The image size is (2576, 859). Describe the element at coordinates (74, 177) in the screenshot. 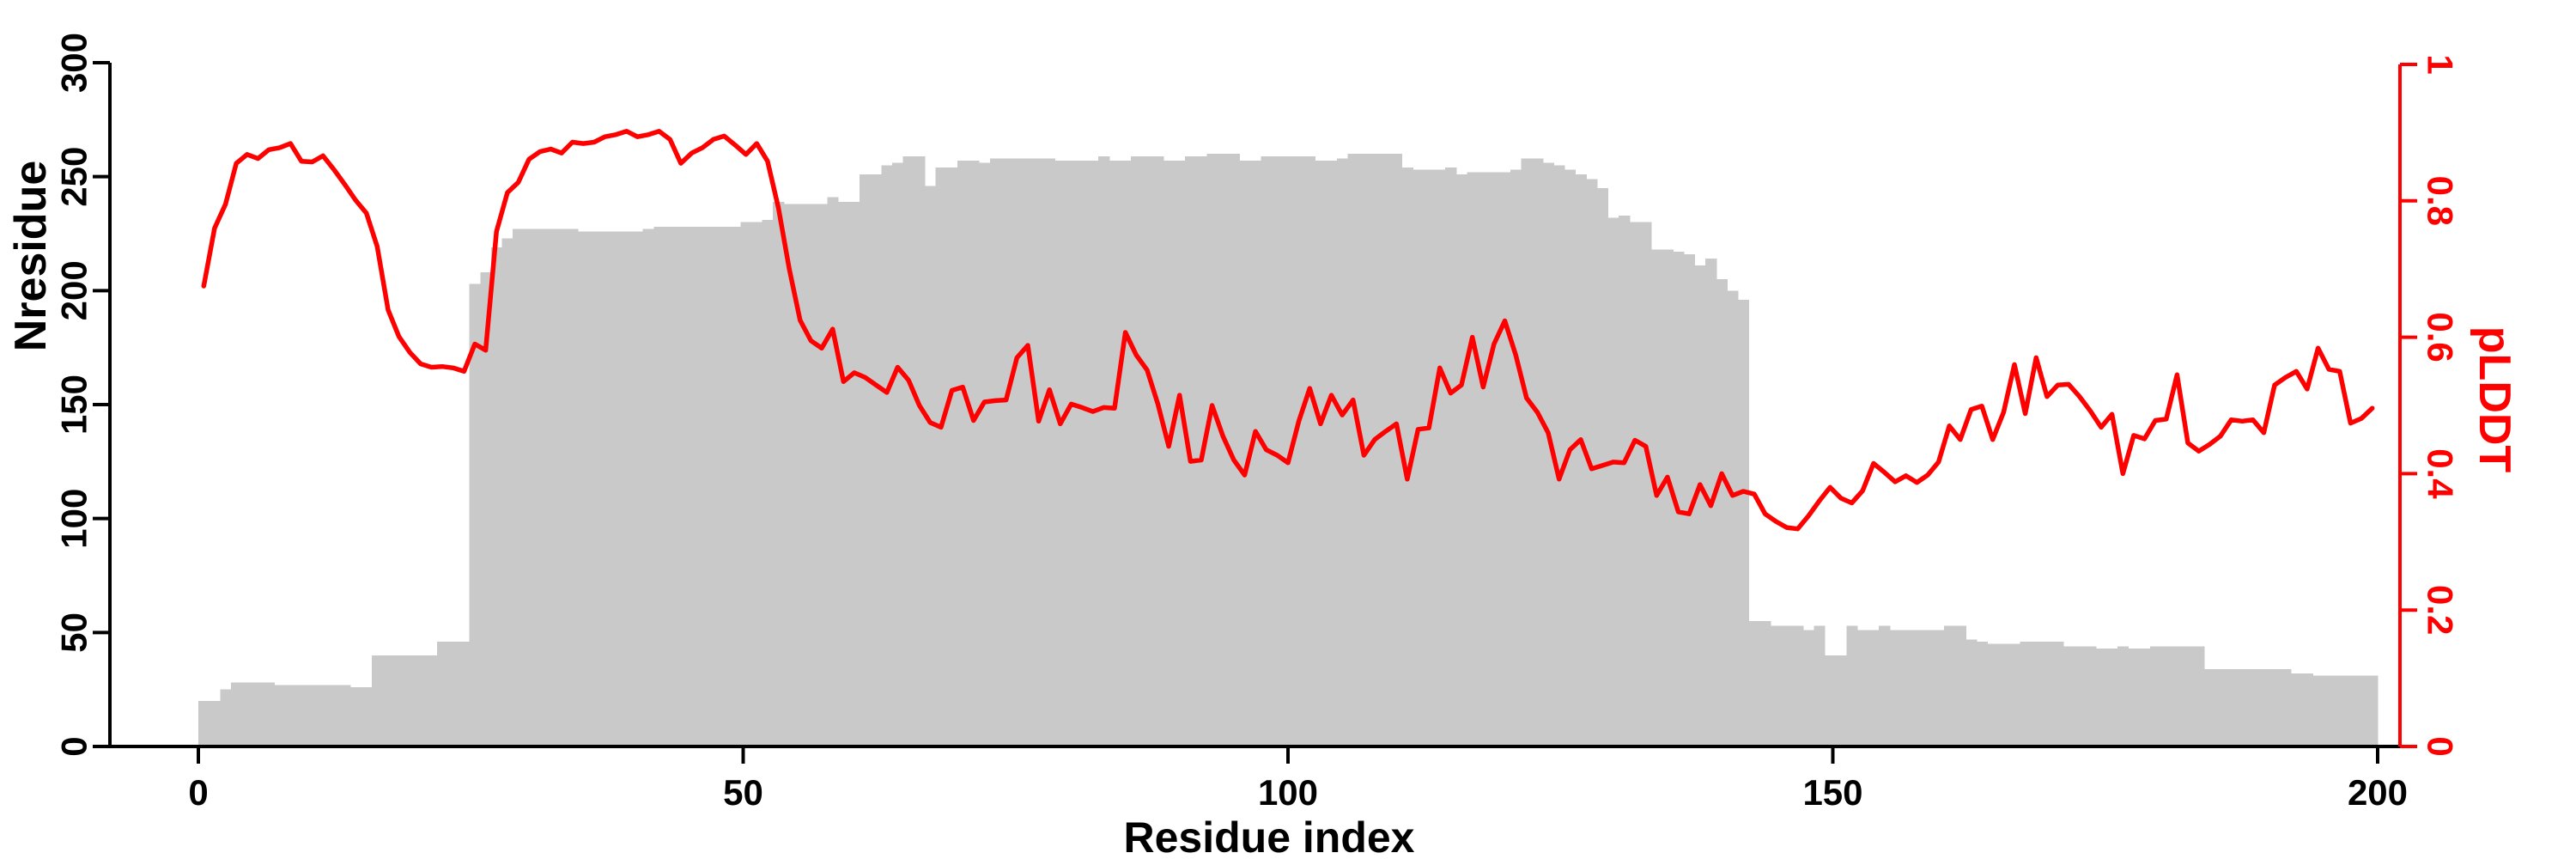

I see `left-y-tick-label: 250` at that location.